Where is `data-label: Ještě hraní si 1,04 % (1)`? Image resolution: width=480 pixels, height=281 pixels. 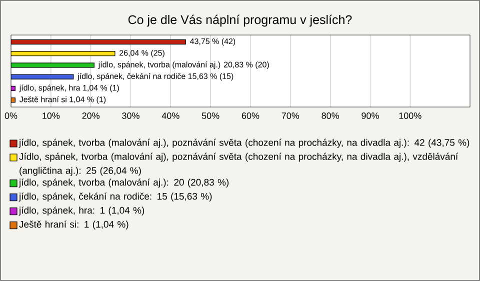 data-label: Ještě hraní si 1,04 % (1) is located at coordinates (62, 100).